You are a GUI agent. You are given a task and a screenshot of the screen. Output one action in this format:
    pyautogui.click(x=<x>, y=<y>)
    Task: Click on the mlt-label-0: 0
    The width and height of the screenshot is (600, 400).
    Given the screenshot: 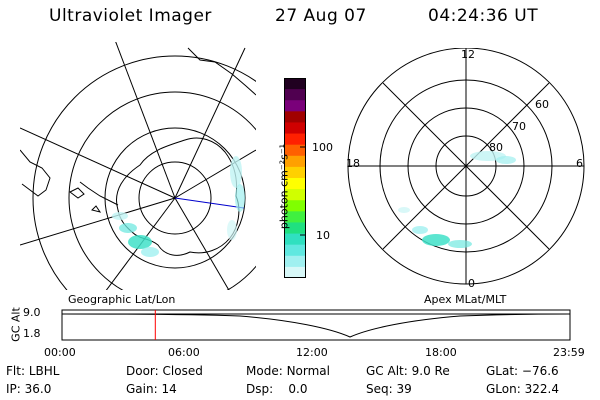 What is the action you would take?
    pyautogui.click(x=471, y=283)
    